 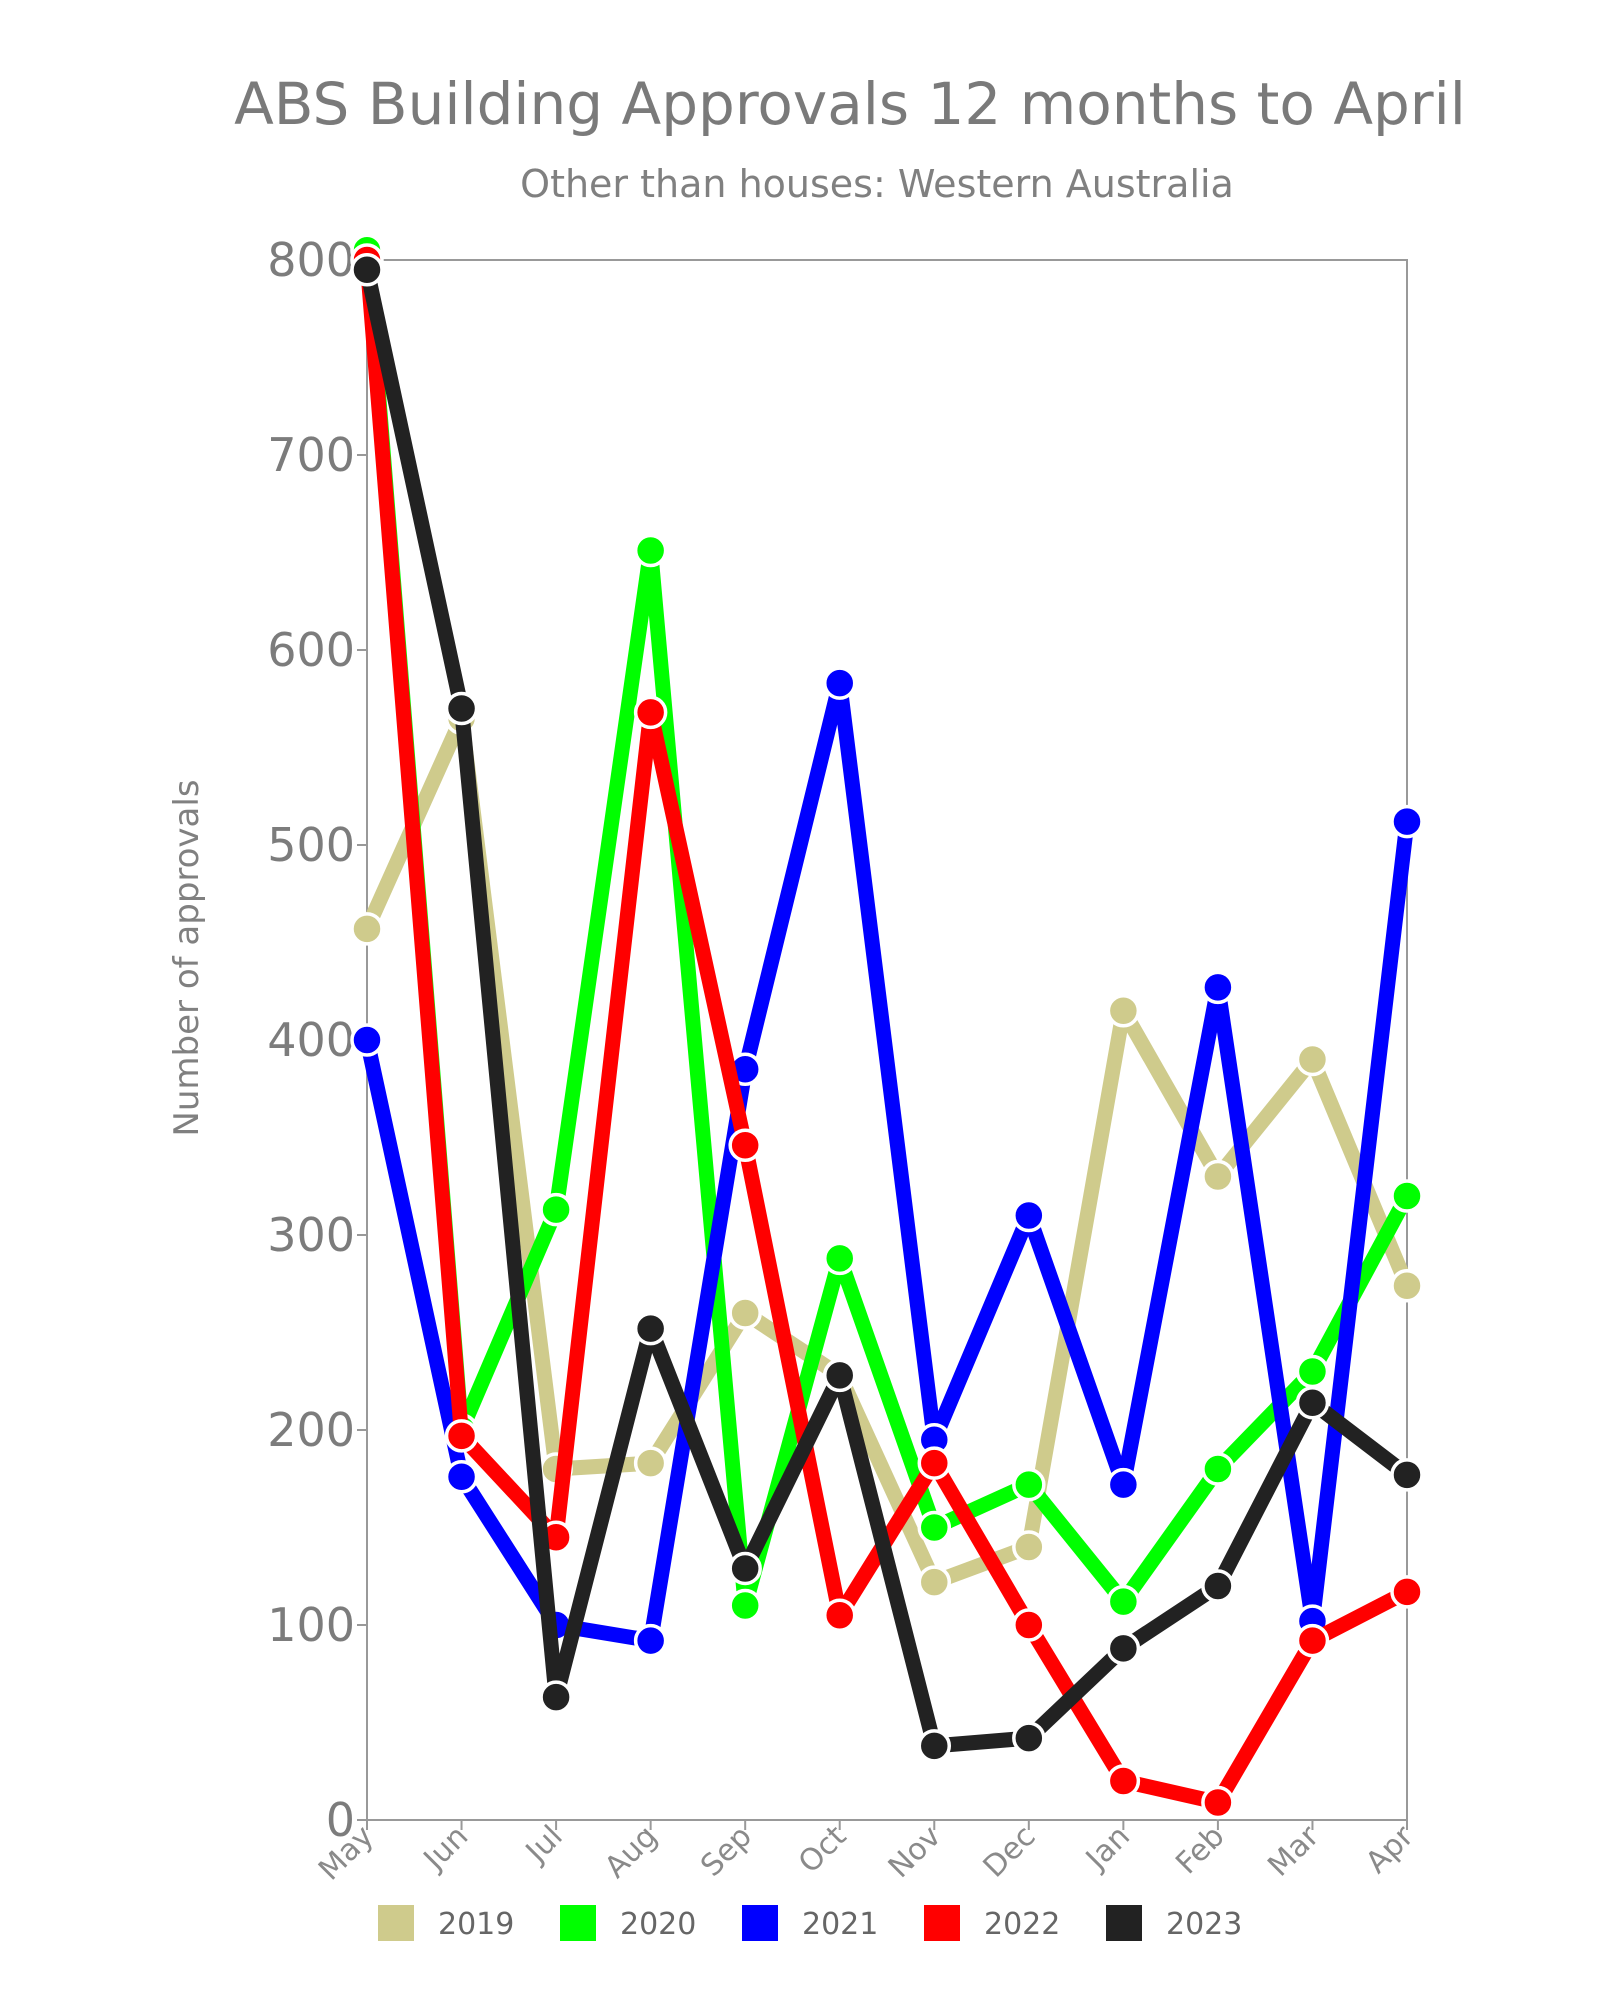 What do you see at coordinates (1293, 1850) in the screenshot?
I see `x-tick-label: Mar` at bounding box center [1293, 1850].